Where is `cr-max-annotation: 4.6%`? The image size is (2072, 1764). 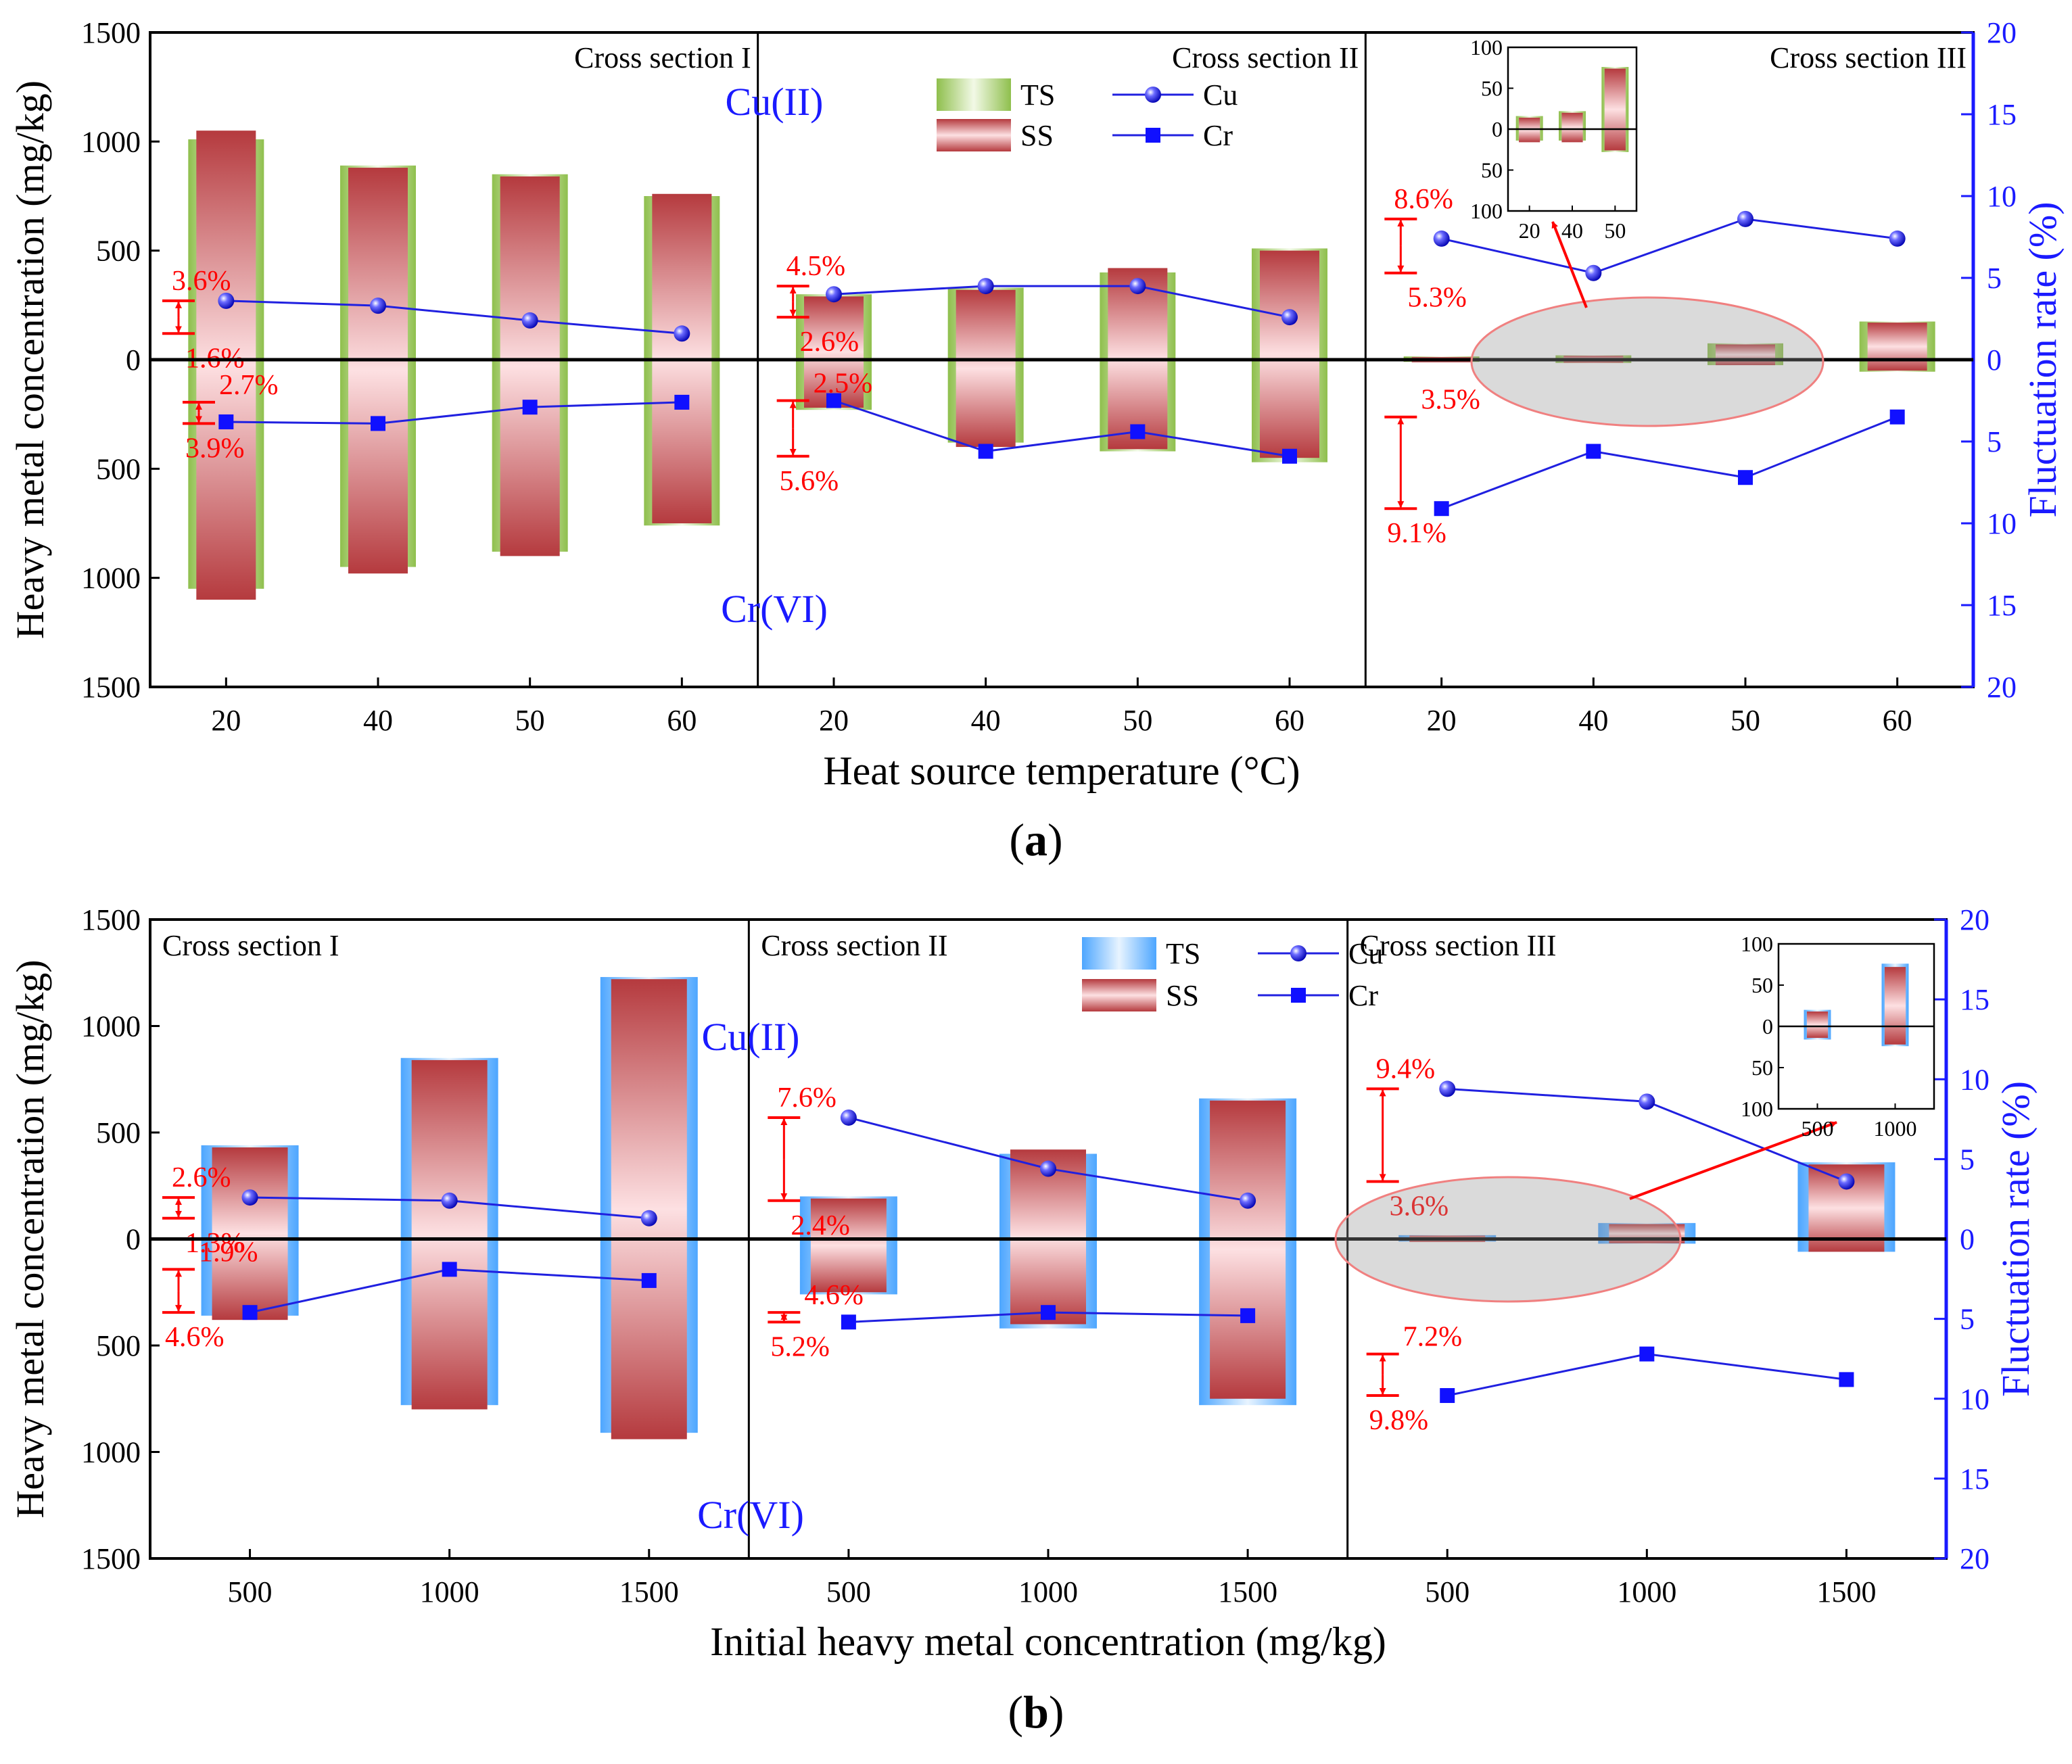 cr-max-annotation: 4.6% is located at coordinates (195, 1337).